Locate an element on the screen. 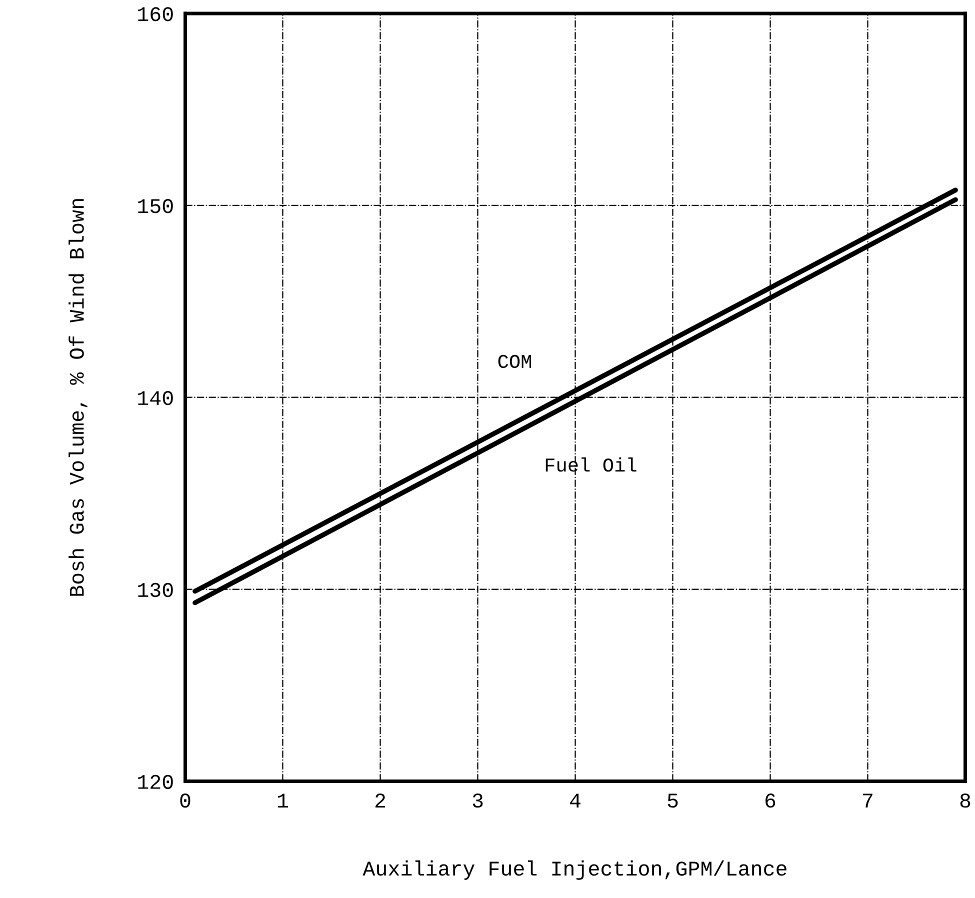 This screenshot has height=898, width=975. series-label: Fuel Oil is located at coordinates (591, 464).